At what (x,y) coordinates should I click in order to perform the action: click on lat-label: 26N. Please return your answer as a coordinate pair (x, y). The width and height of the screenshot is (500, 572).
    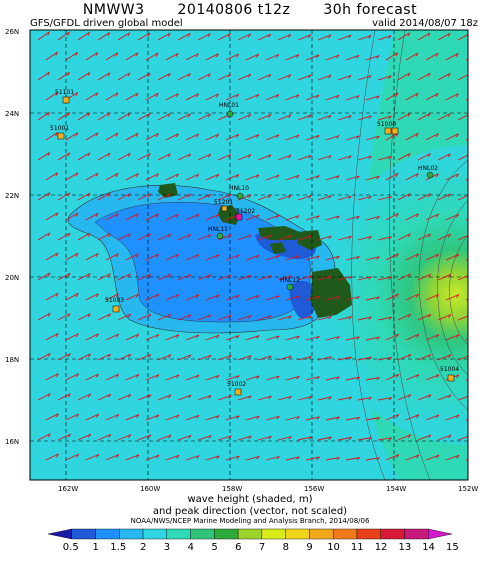
    Looking at the image, I should click on (12, 32).